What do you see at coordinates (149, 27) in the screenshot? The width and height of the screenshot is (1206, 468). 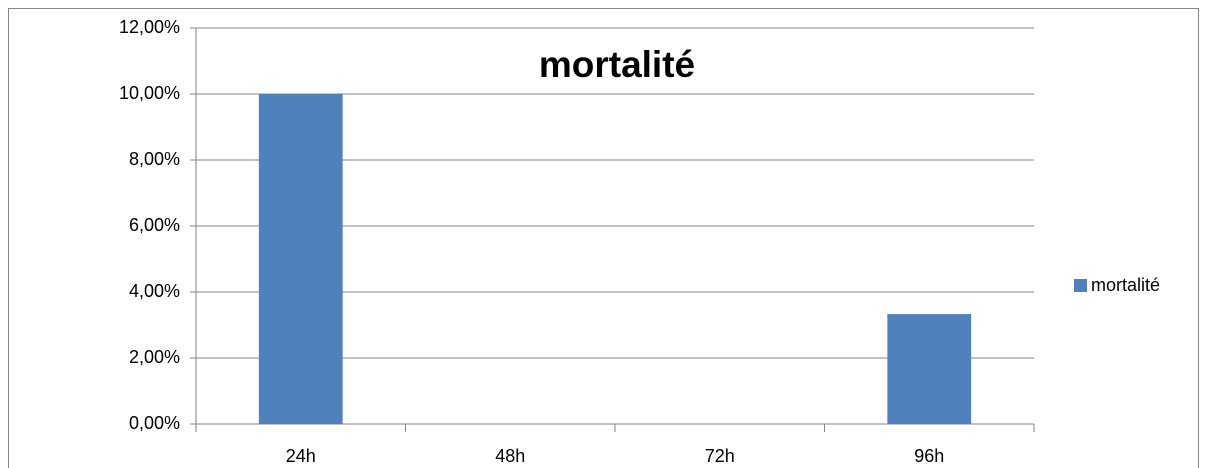 I see `y-tick-label: 12,00%` at bounding box center [149, 27].